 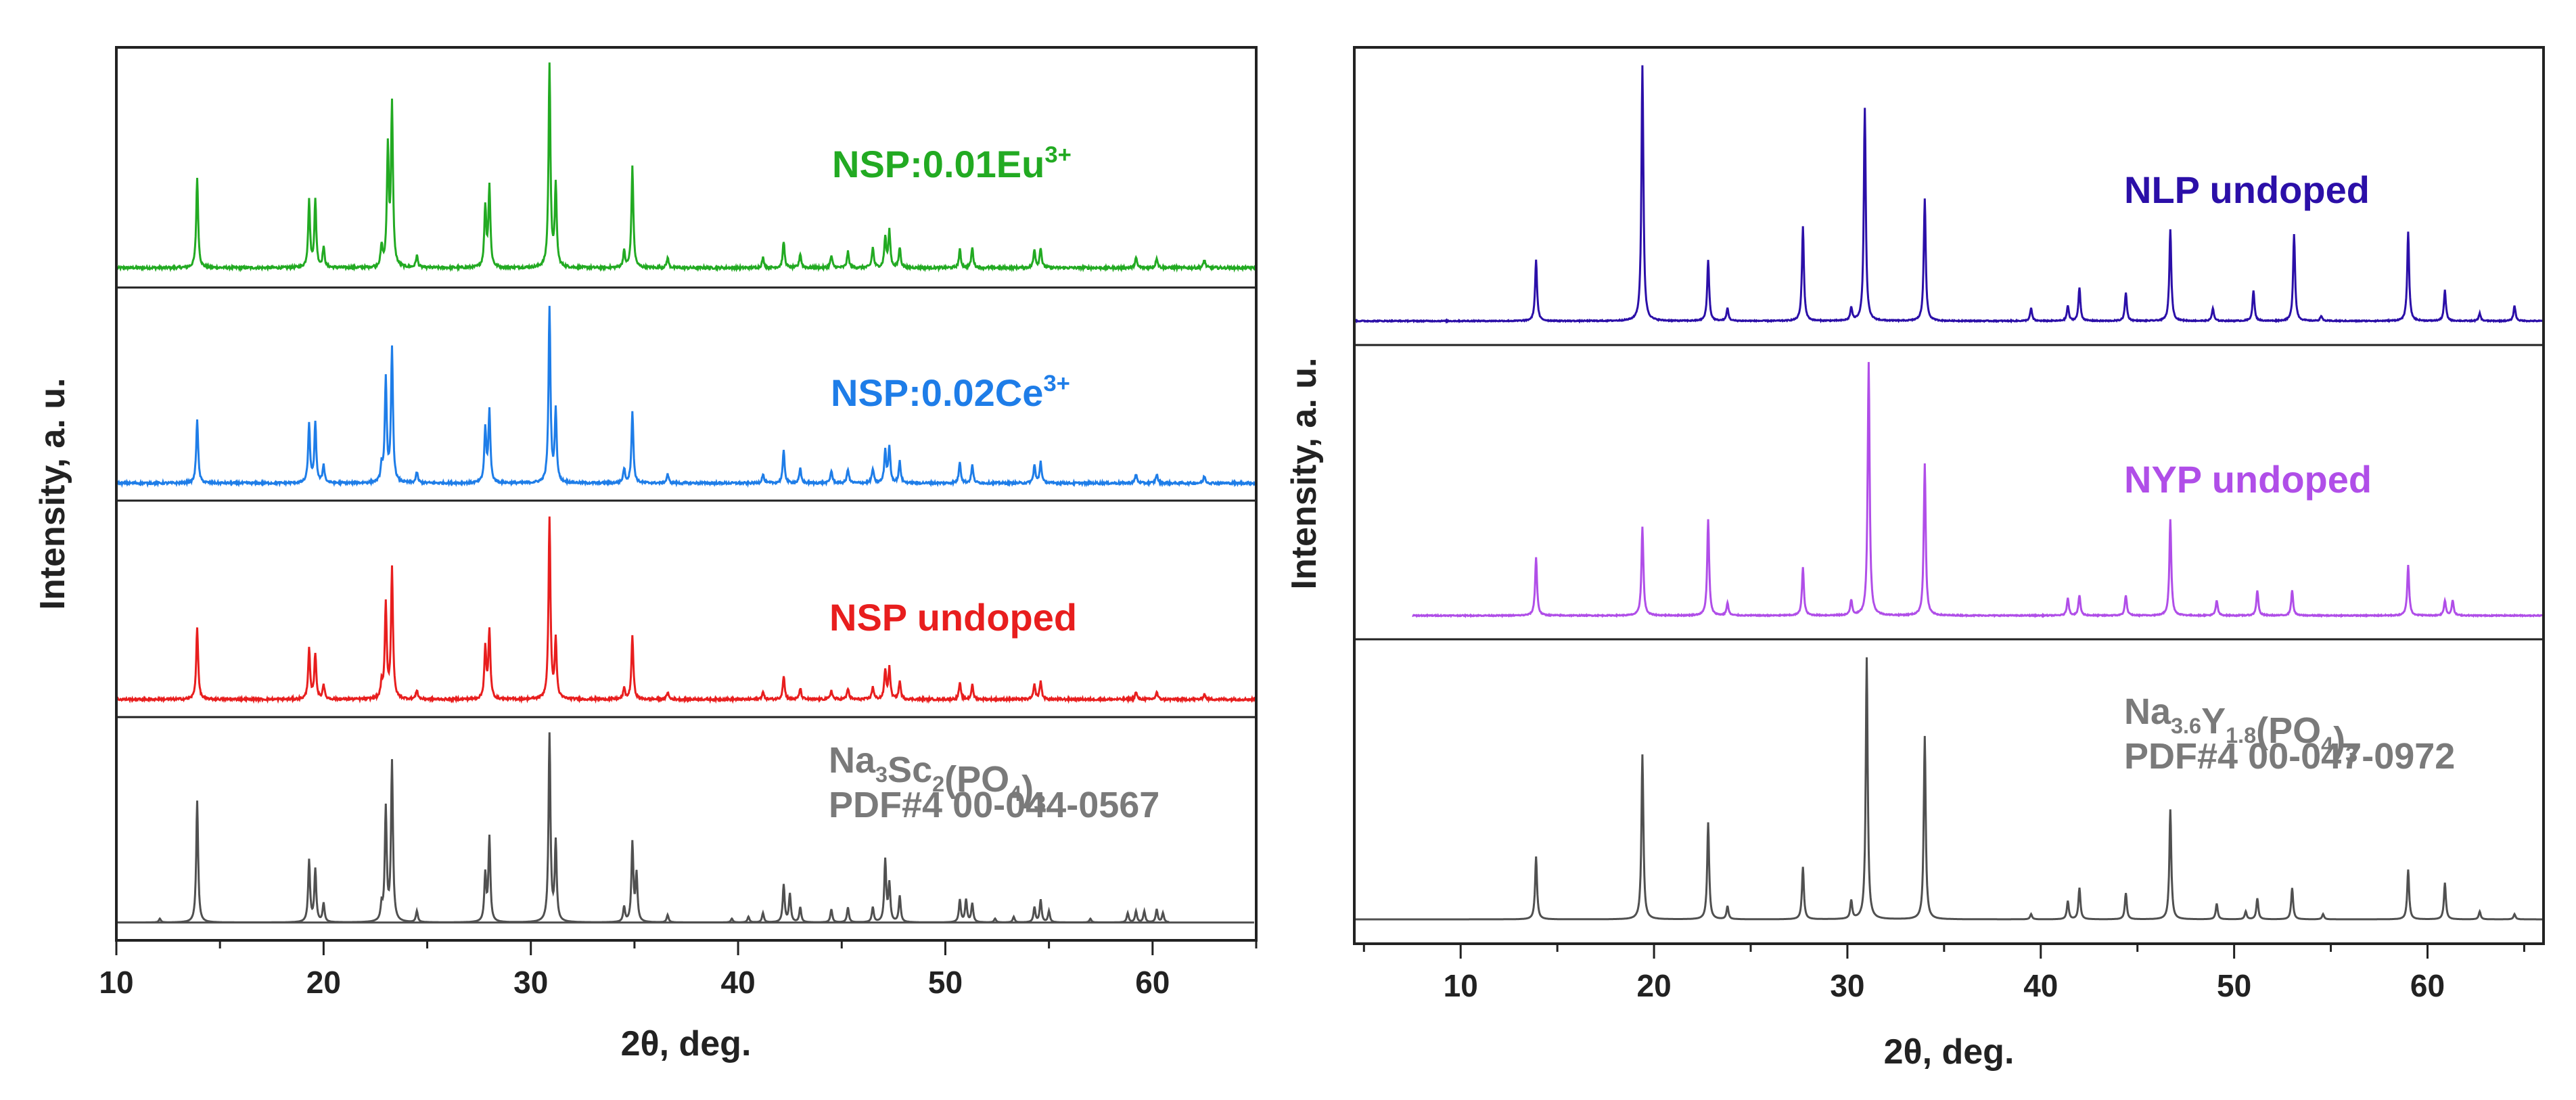 I want to click on reference-pdf-label: PDF#4 00-044-0567, so click(x=994, y=805).